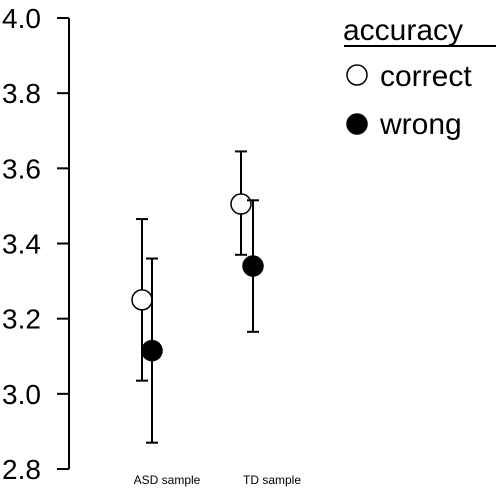  What do you see at coordinates (272, 480) in the screenshot?
I see `x-tick-label-td: TD sample` at bounding box center [272, 480].